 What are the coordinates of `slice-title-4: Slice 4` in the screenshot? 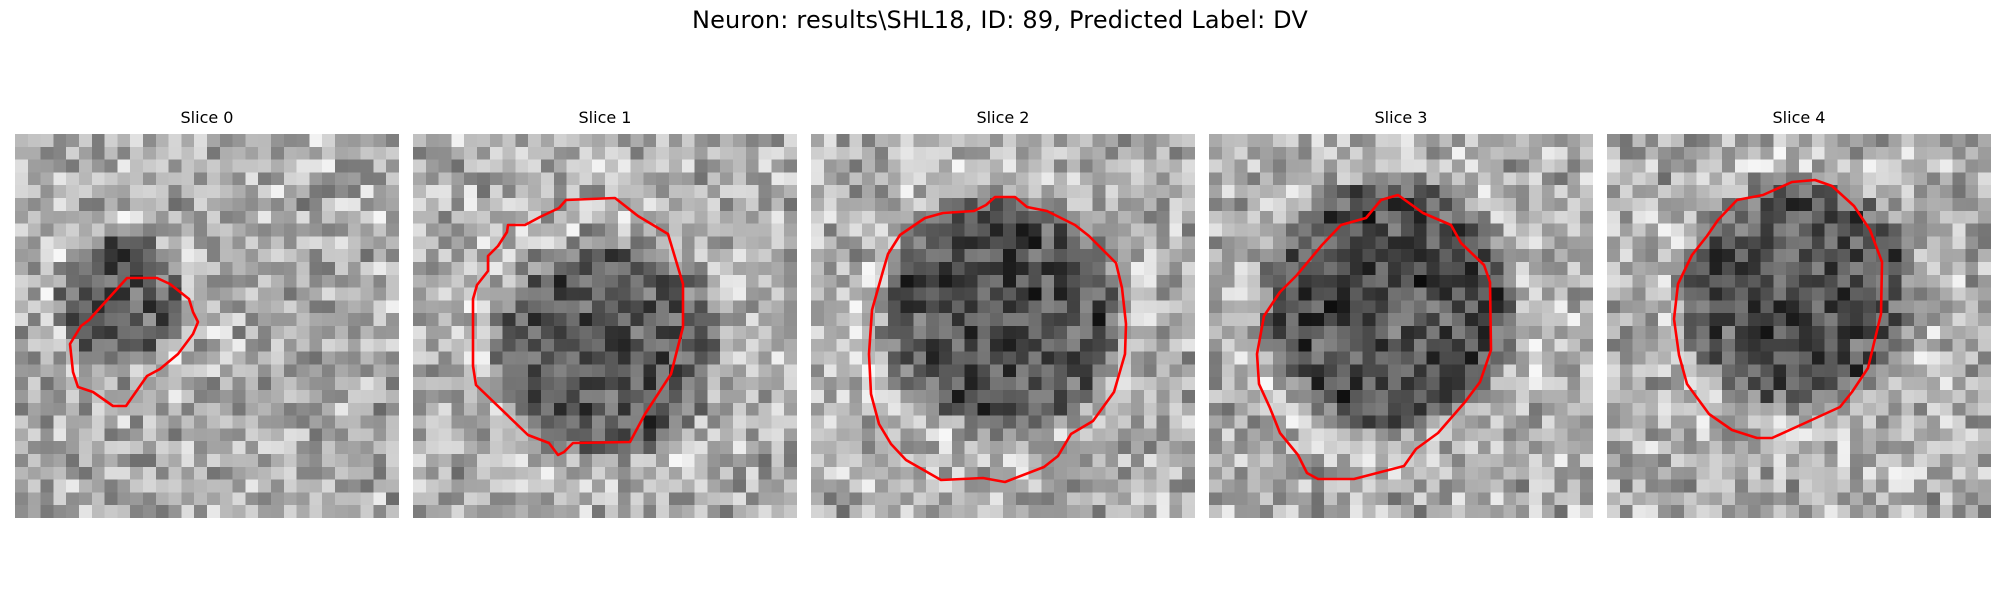 It's located at (1799, 117).